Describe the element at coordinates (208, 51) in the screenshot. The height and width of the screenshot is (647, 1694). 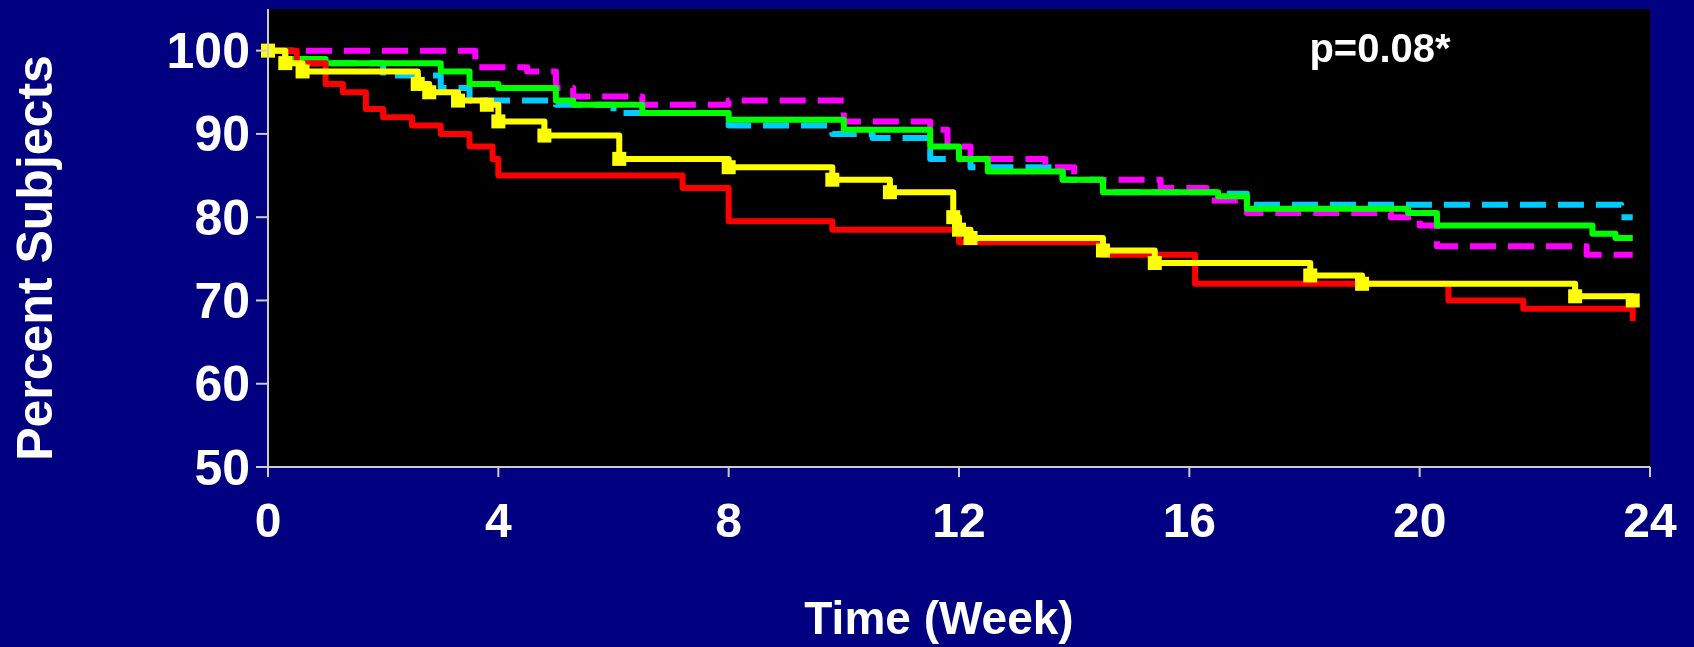
I see `y-tick-label: 100` at that location.